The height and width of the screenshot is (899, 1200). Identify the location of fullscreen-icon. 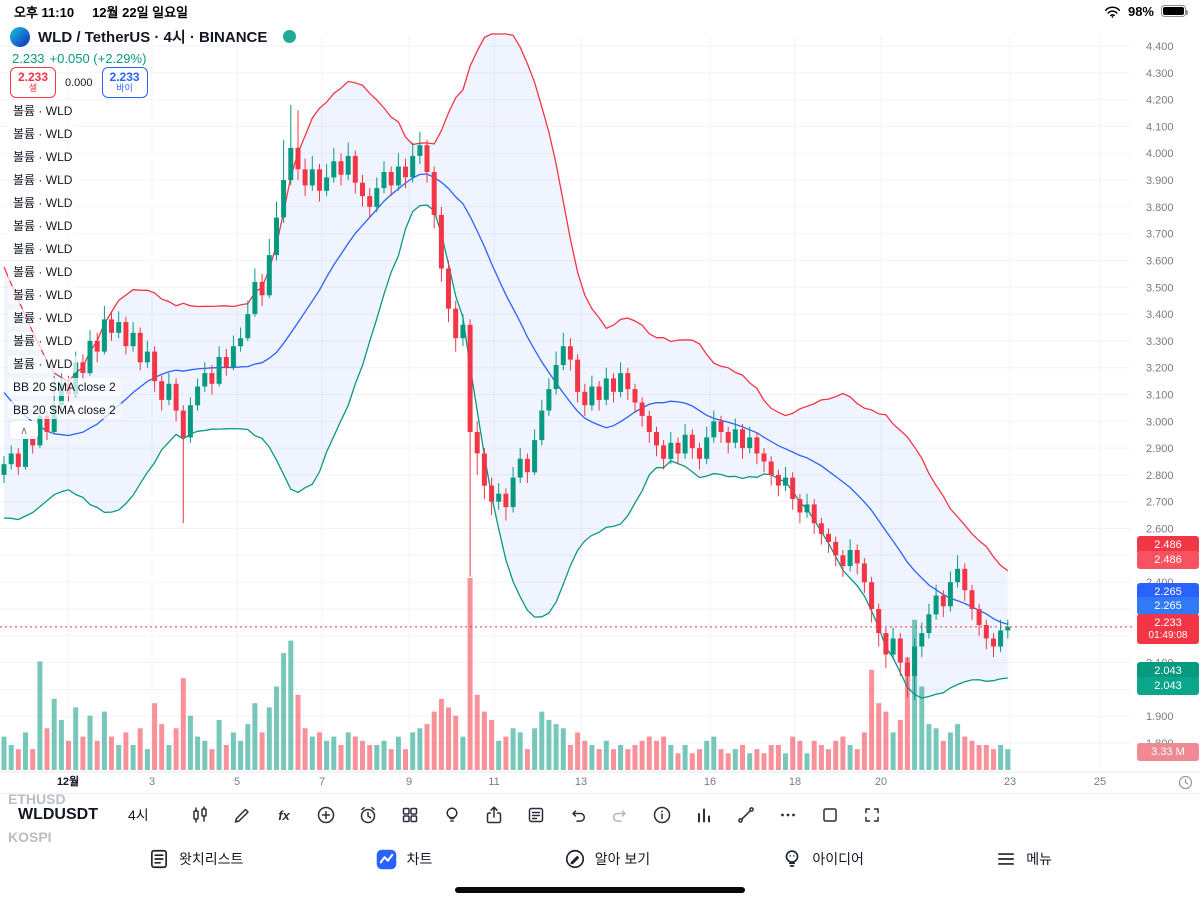
(872, 815).